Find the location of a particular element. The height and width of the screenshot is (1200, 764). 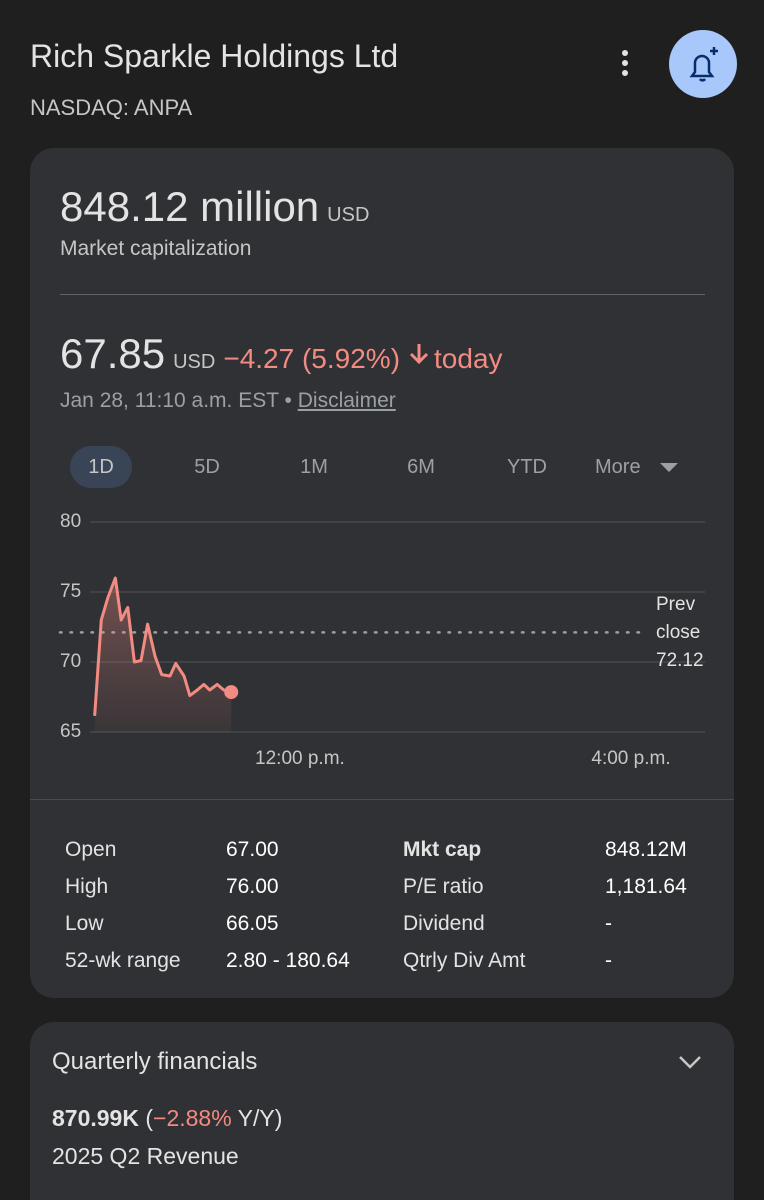

y-tick-label: 70 is located at coordinates (70, 661).